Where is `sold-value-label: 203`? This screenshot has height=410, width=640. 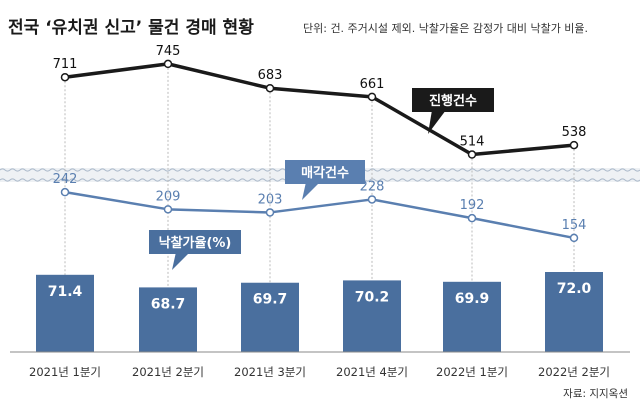
sold-value-label: 203 is located at coordinates (270, 199).